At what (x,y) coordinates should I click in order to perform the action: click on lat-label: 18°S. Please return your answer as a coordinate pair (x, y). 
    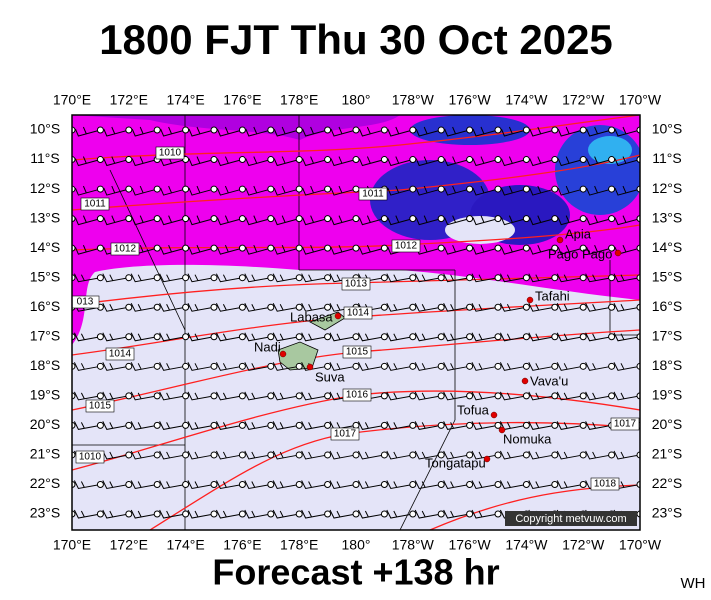
    Looking at the image, I should click on (667, 365).